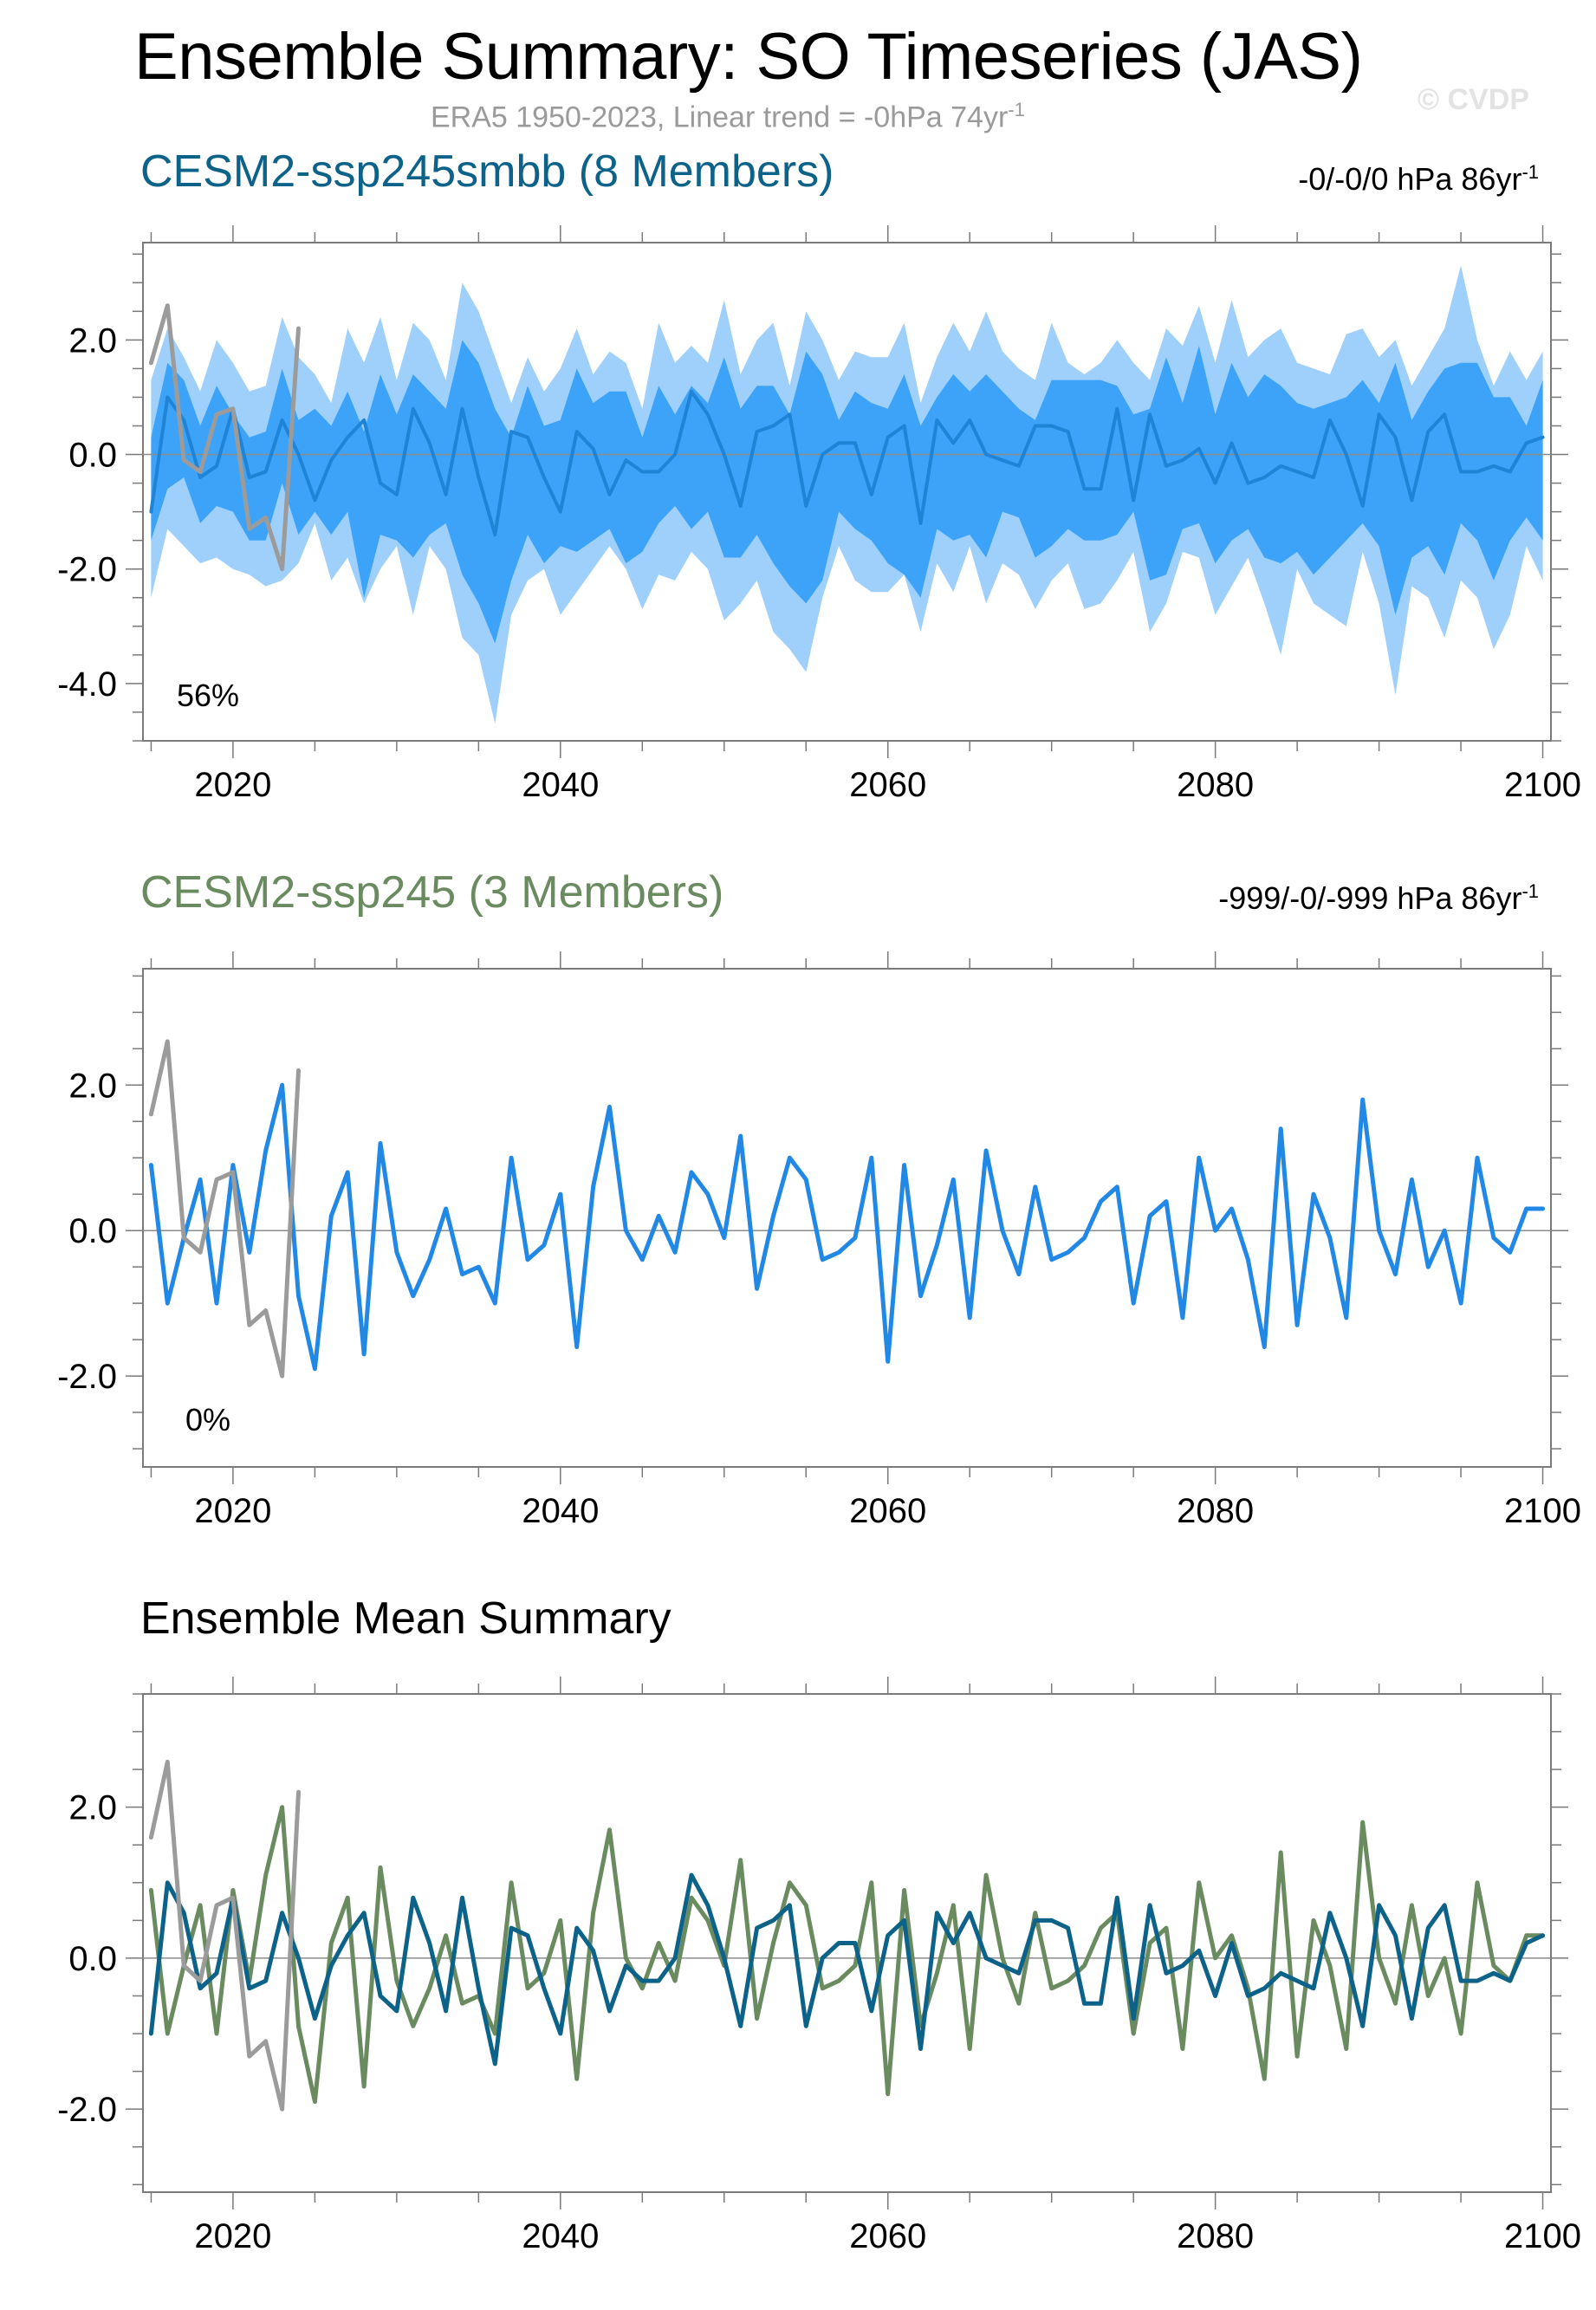  What do you see at coordinates (560, 1511) in the screenshot?
I see `panel2-xtick-label: 2040` at bounding box center [560, 1511].